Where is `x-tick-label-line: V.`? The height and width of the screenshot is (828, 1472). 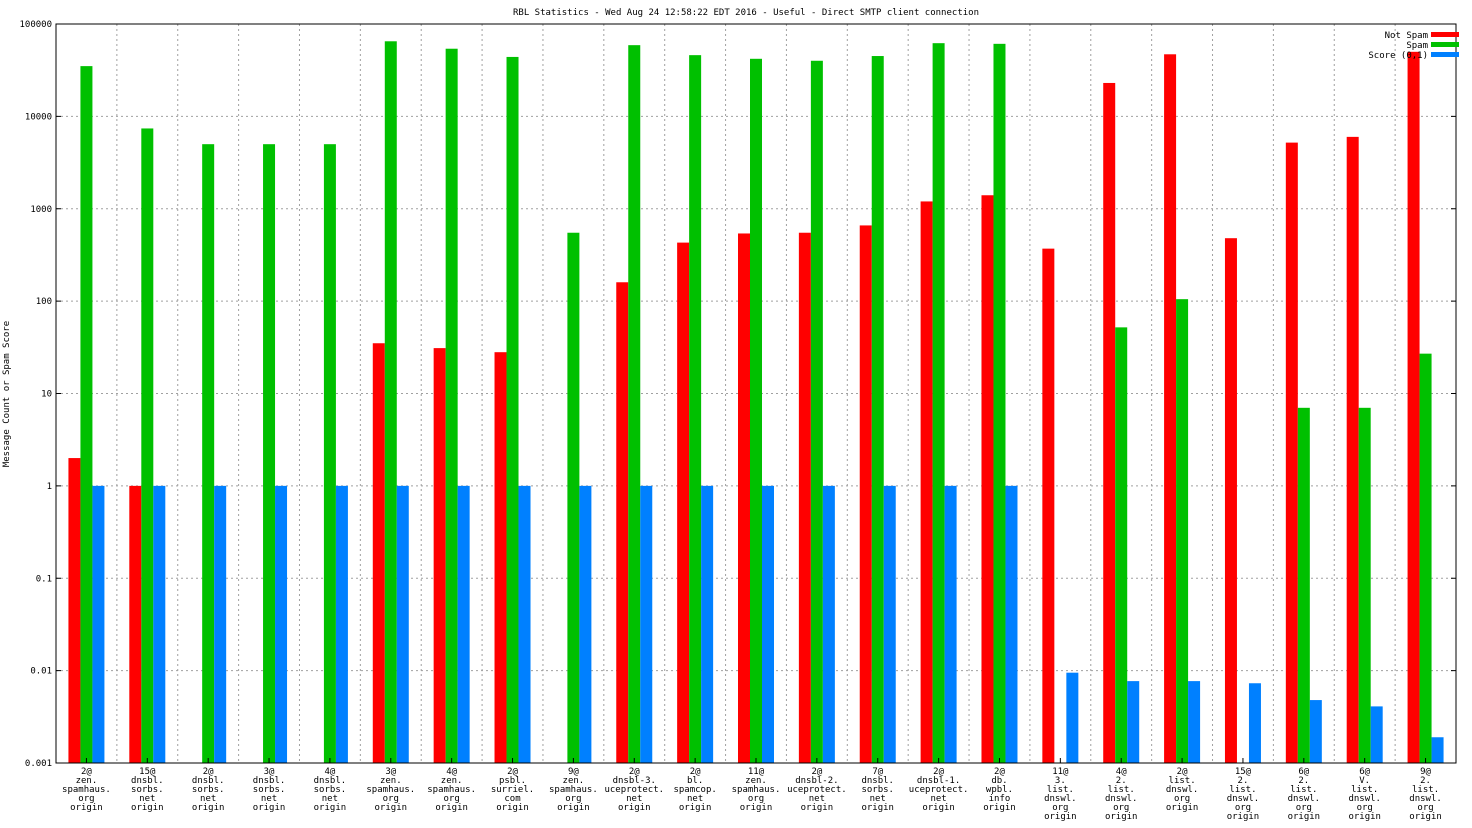
x-tick-label-line: V. is located at coordinates (1364, 781).